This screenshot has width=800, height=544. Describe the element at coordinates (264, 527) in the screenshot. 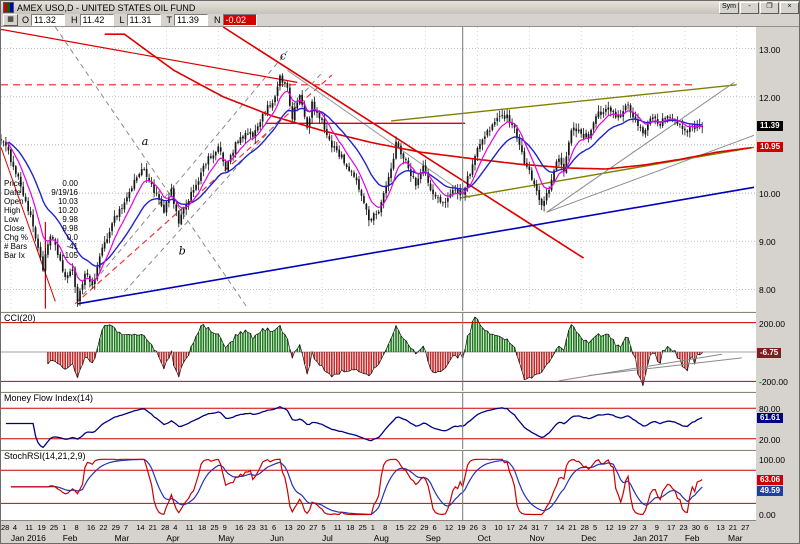

I see `day-tick-label: 31` at that location.